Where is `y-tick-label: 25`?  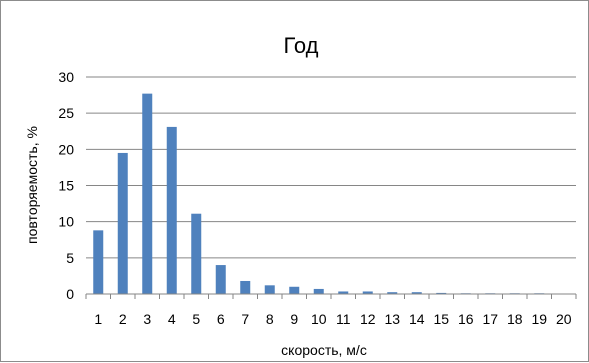
y-tick-label: 25 is located at coordinates (66, 113).